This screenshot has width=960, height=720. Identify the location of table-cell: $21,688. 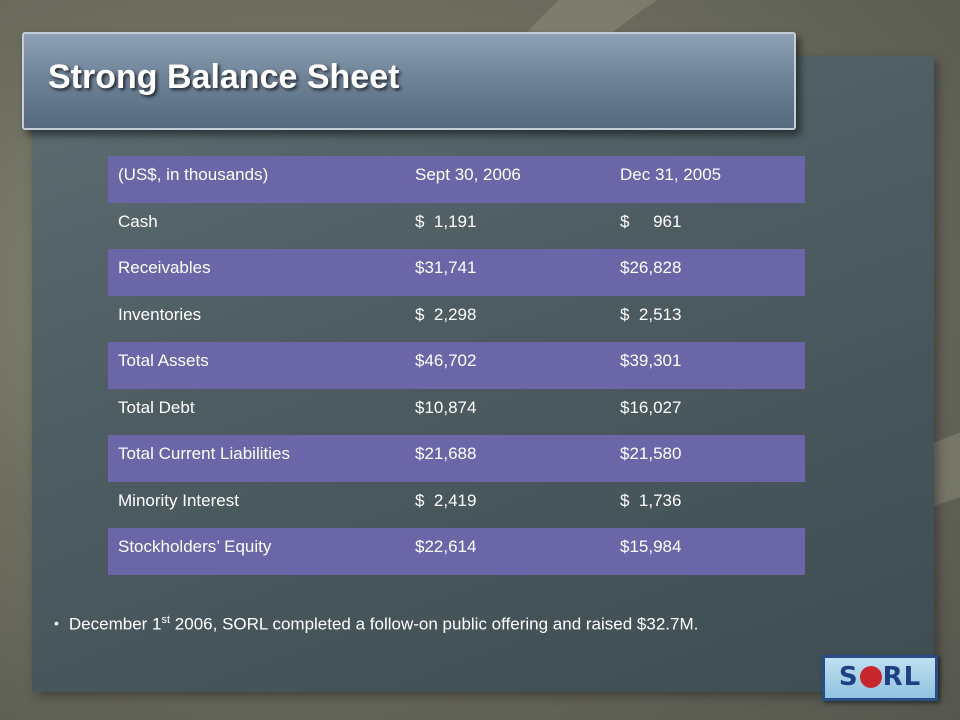
(446, 453).